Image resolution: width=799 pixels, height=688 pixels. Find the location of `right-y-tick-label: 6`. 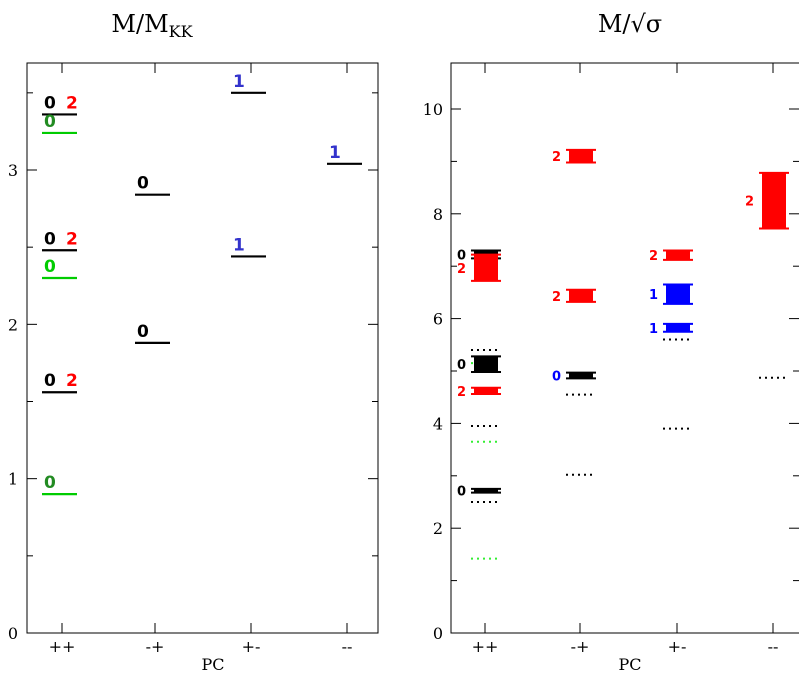

right-y-tick-label: 6 is located at coordinates (438, 319).